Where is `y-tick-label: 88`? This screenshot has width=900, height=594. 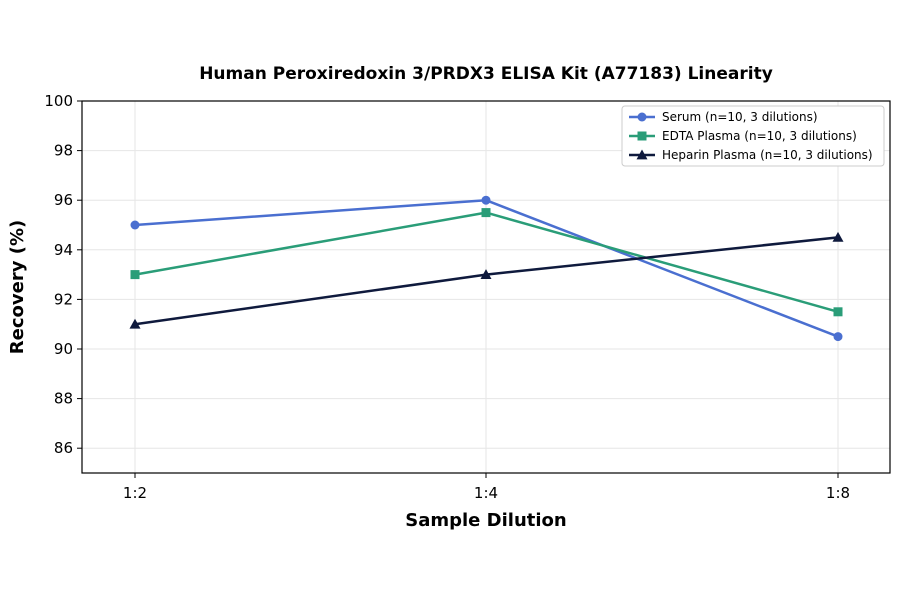
y-tick-label: 88 is located at coordinates (63, 399).